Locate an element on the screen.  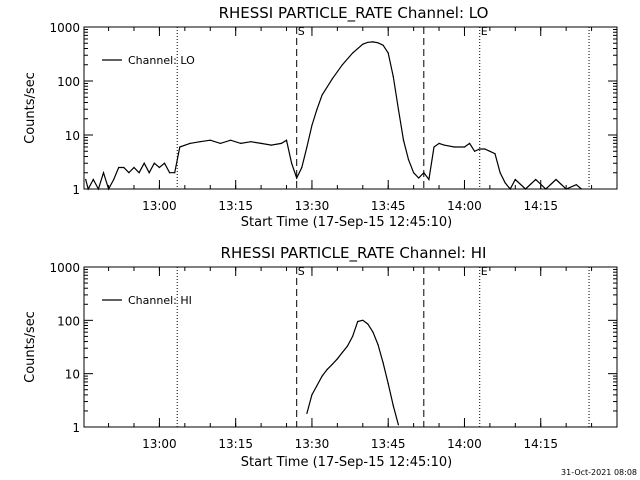
x-tick-label: 13:15 is located at coordinates (235, 206).